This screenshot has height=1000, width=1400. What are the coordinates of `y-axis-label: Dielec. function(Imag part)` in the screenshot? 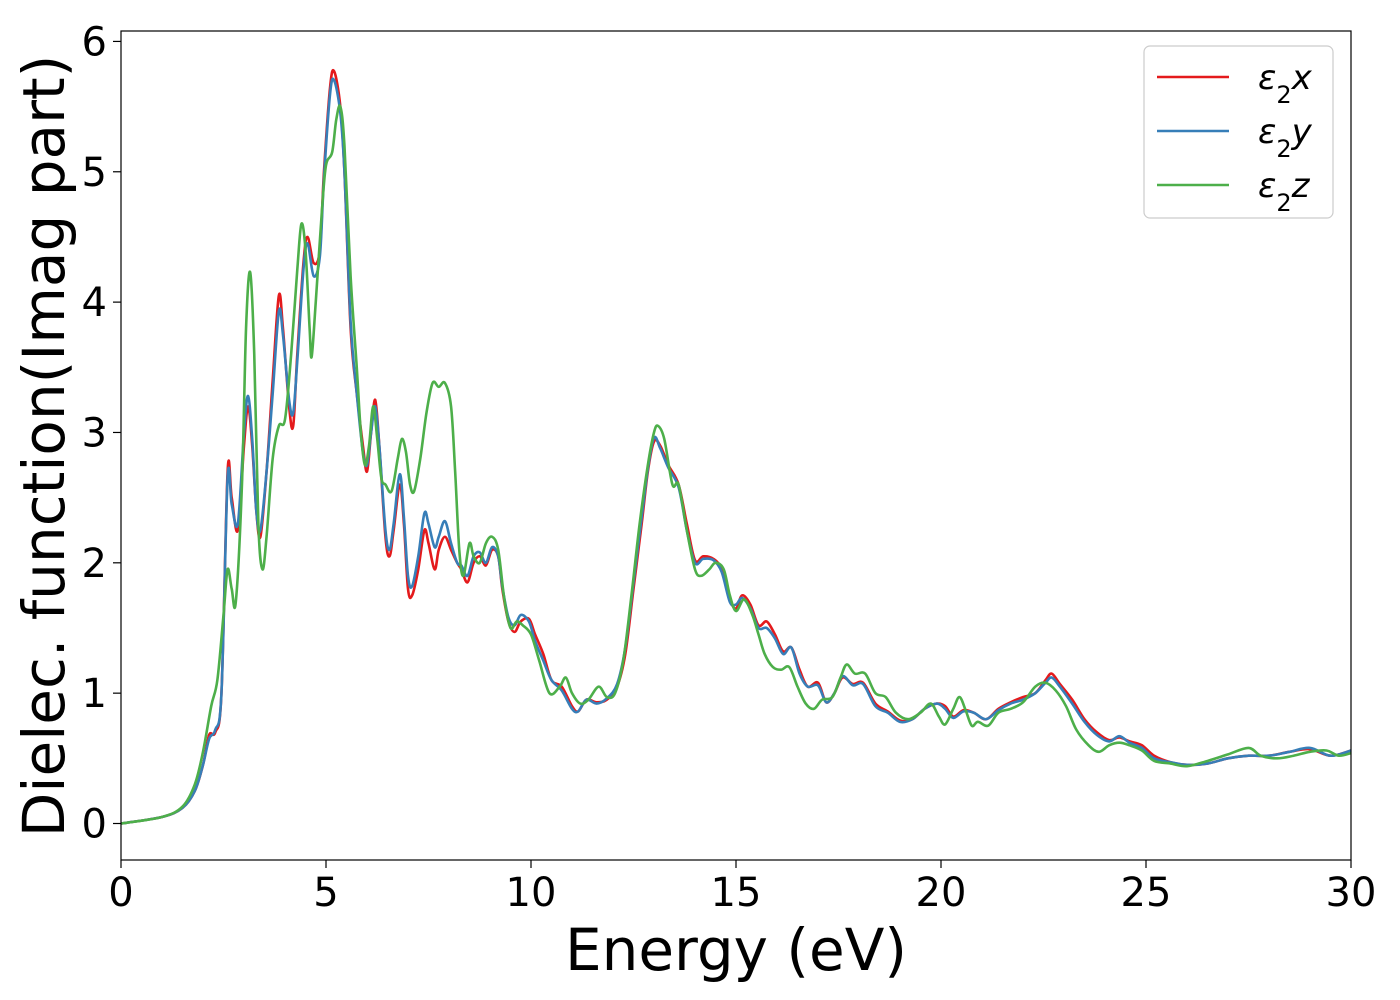 It's located at (44, 446).